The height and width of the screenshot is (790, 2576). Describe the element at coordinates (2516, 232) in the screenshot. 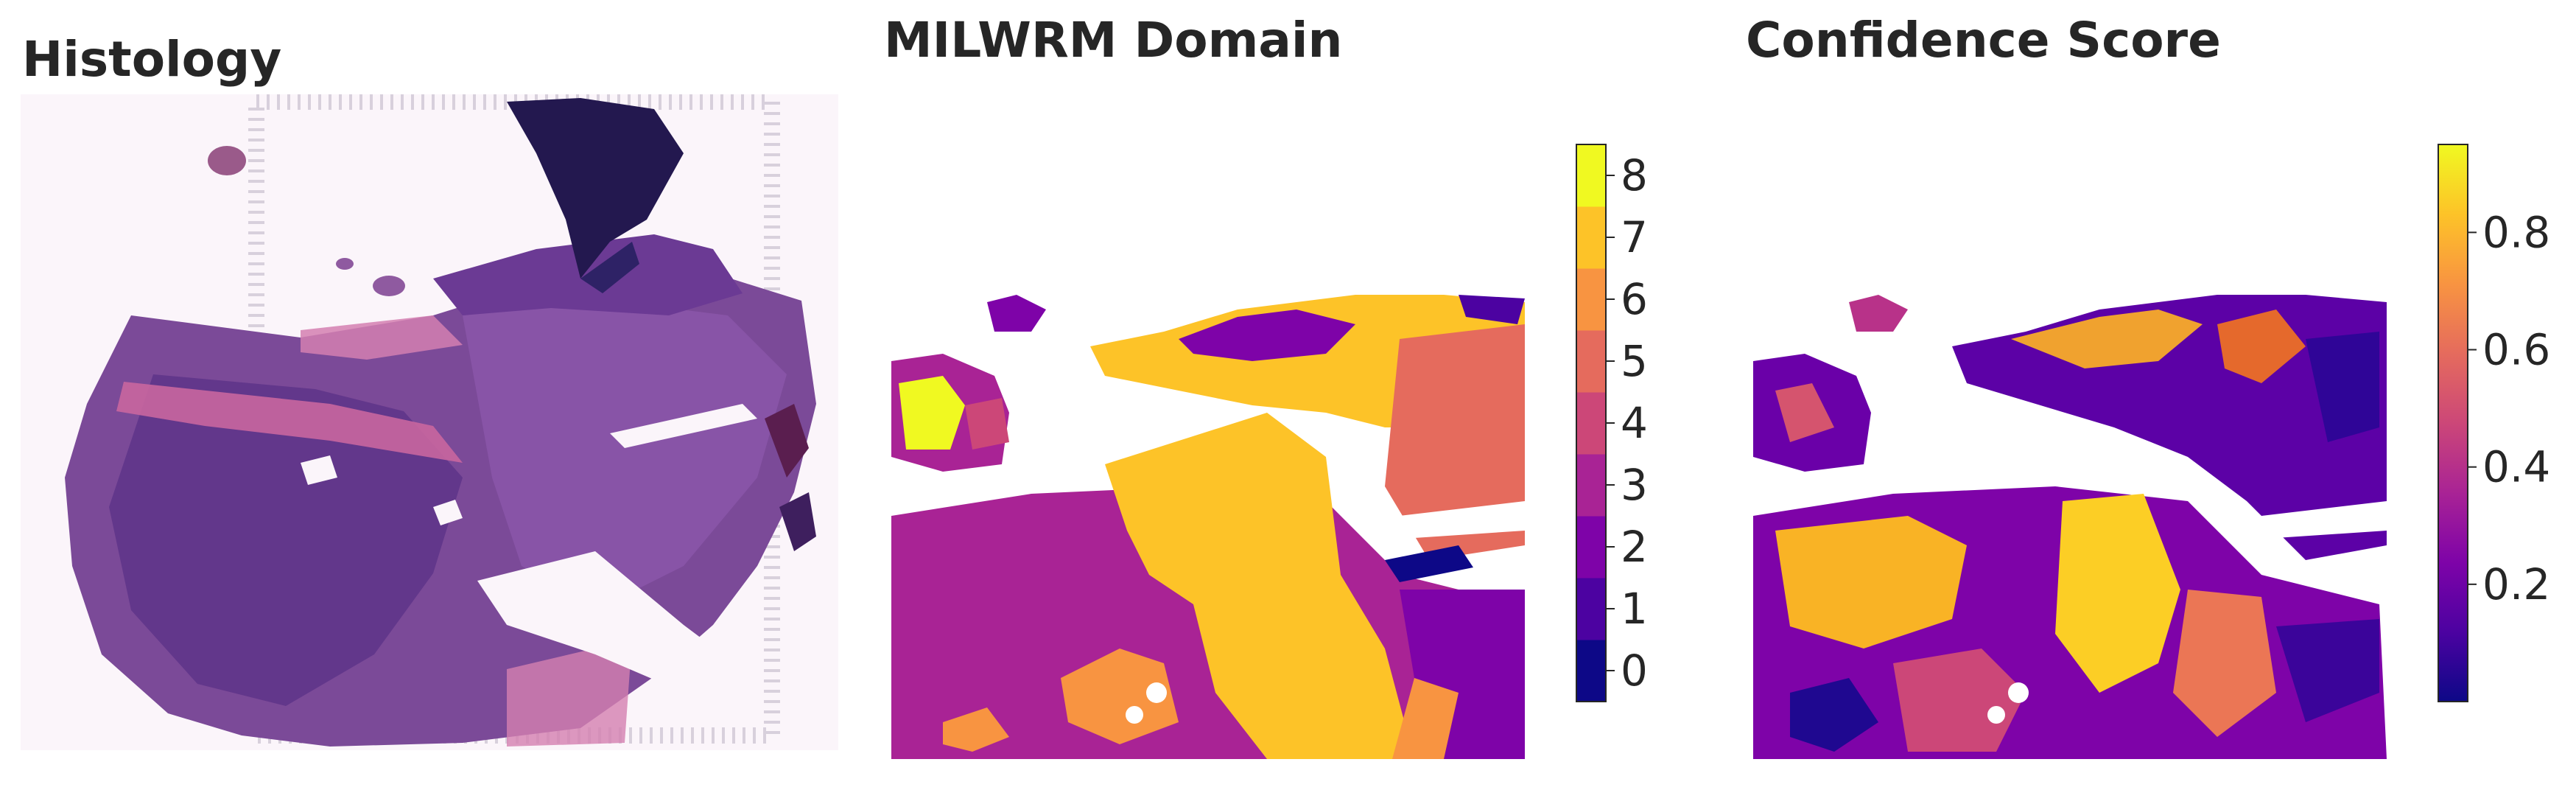

I see `confidence-colorbar-tick-label: 0.8` at that location.